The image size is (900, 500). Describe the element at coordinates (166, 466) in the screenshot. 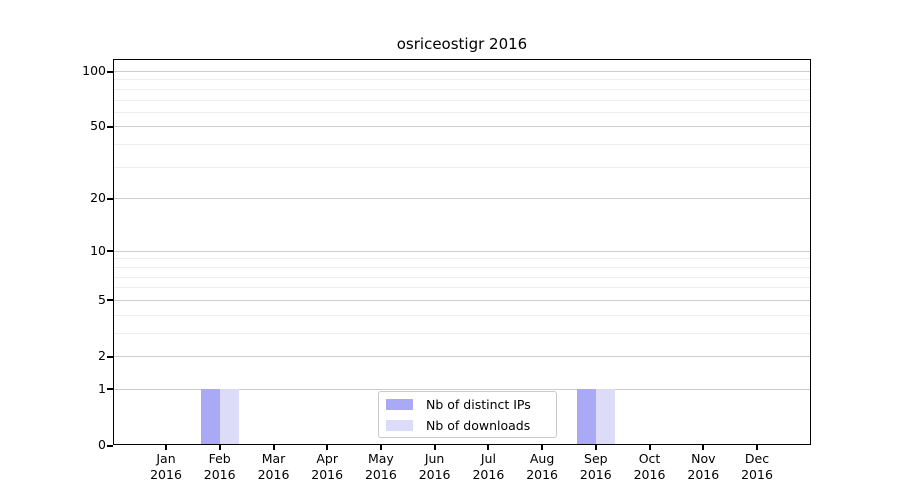

I see `x-tick-label: Jan 2016` at that location.